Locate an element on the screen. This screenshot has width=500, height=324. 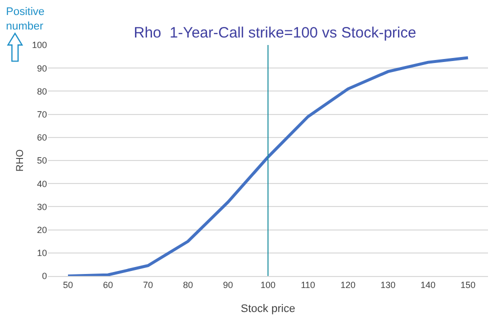
x-axis-title: Stock price is located at coordinates (268, 309).